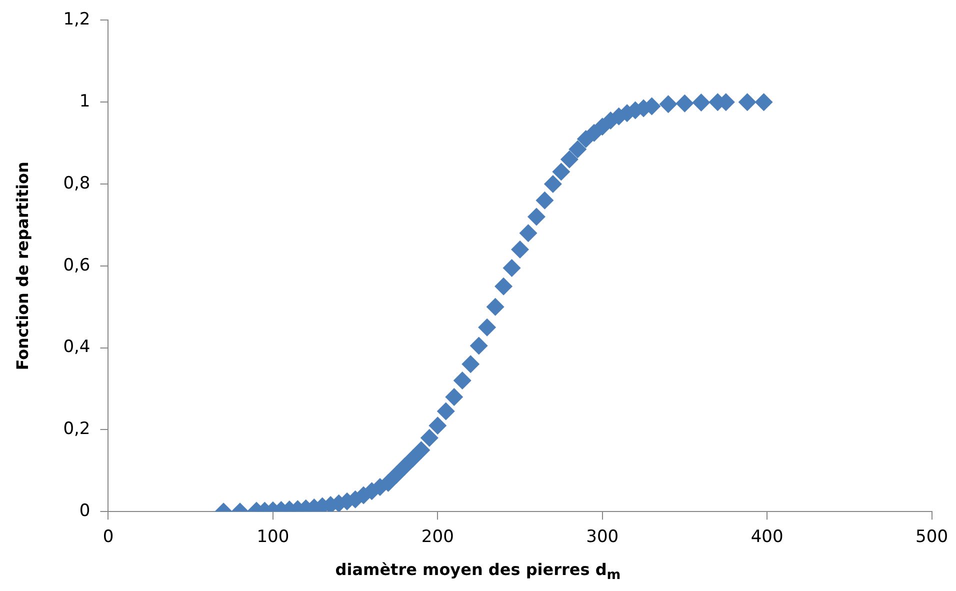 The width and height of the screenshot is (956, 591). What do you see at coordinates (767, 537) in the screenshot?
I see `x-tick-label: 400` at bounding box center [767, 537].